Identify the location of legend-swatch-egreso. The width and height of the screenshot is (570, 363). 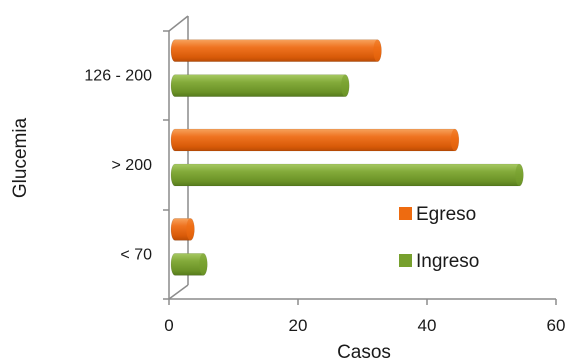
(405, 213).